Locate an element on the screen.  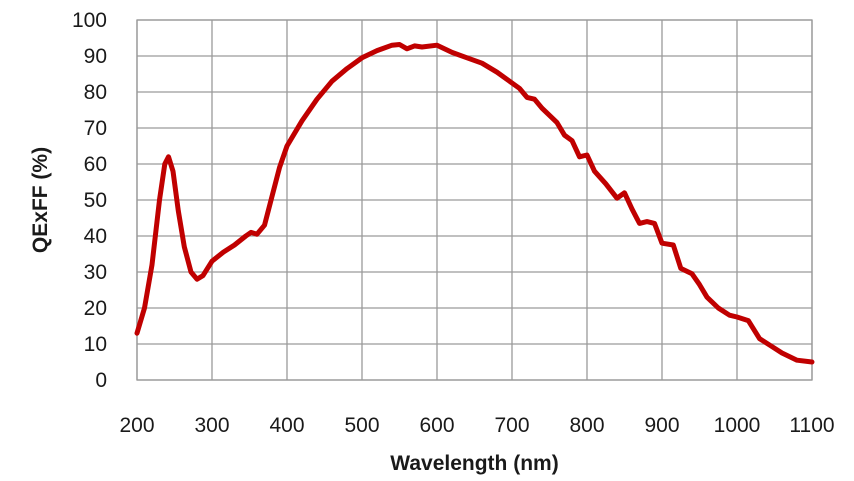
x-axis-title: Wavelength (nm) is located at coordinates (474, 463).